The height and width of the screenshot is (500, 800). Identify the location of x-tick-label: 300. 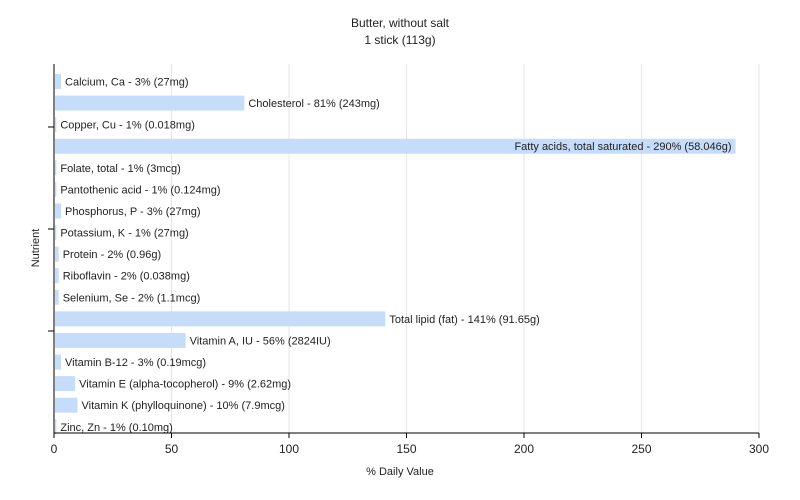
(759, 449).